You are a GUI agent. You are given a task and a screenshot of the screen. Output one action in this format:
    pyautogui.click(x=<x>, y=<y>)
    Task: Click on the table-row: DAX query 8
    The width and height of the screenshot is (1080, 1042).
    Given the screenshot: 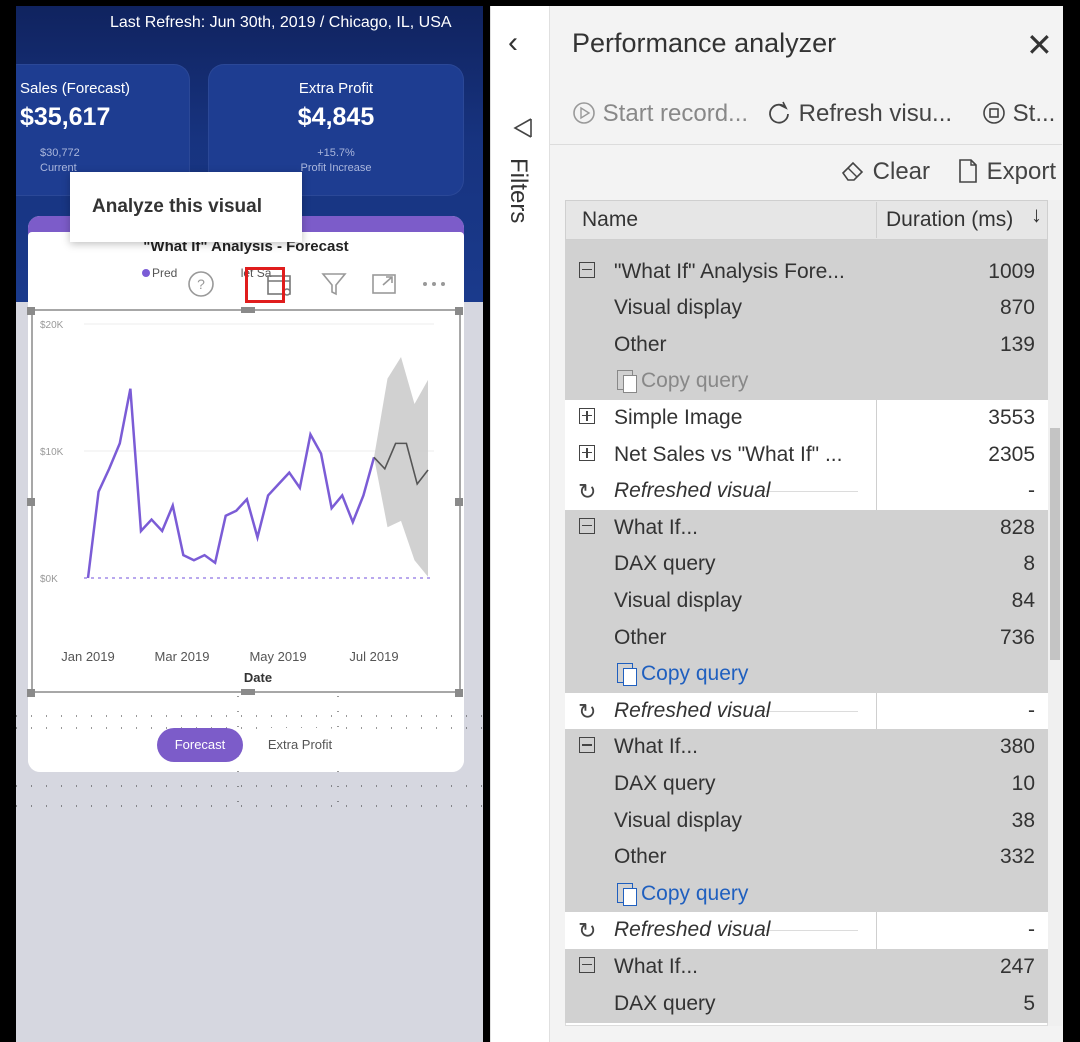 What is the action you would take?
    pyautogui.click(x=806, y=564)
    